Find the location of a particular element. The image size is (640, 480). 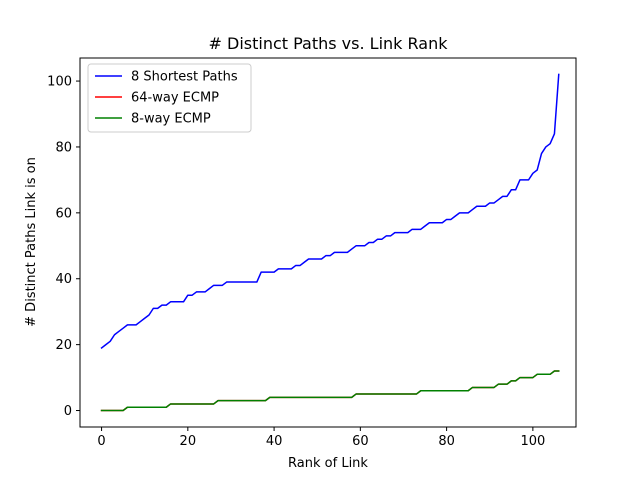

x-axis-label: Rank of Link is located at coordinates (328, 463).